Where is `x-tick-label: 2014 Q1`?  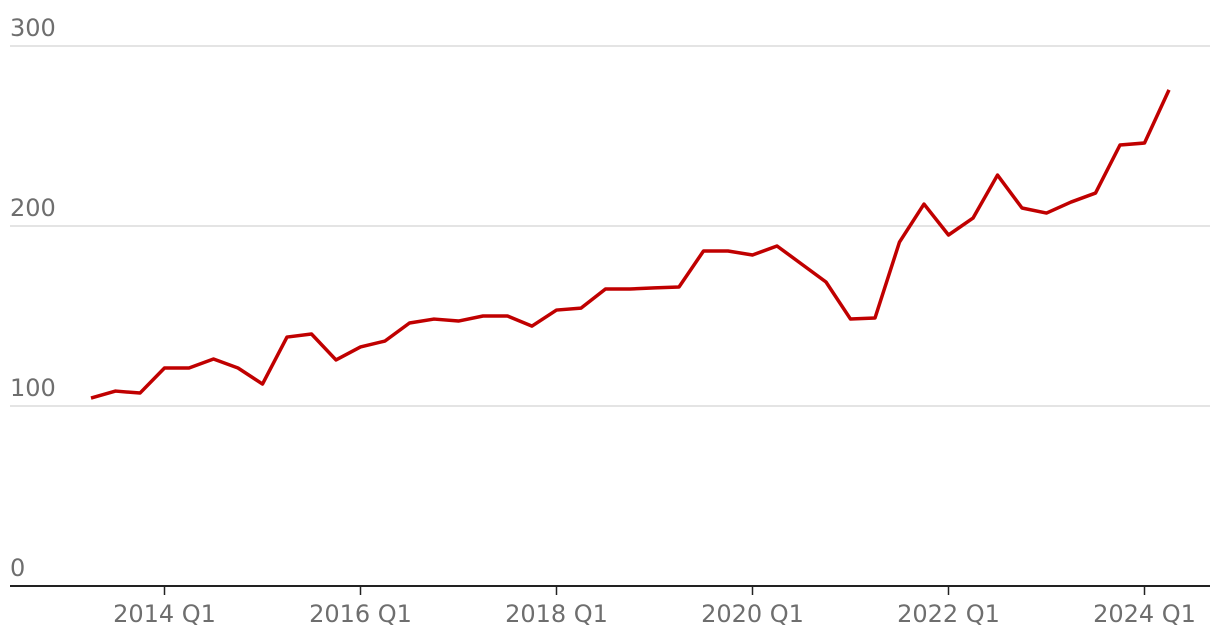 x-tick-label: 2014 Q1 is located at coordinates (164, 614).